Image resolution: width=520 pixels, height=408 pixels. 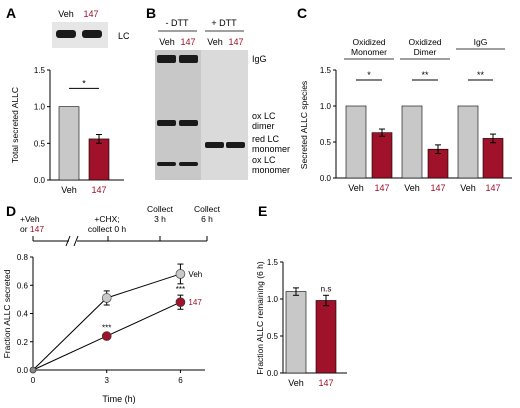 I want to click on panel-letter-a: A, so click(x=11, y=13).